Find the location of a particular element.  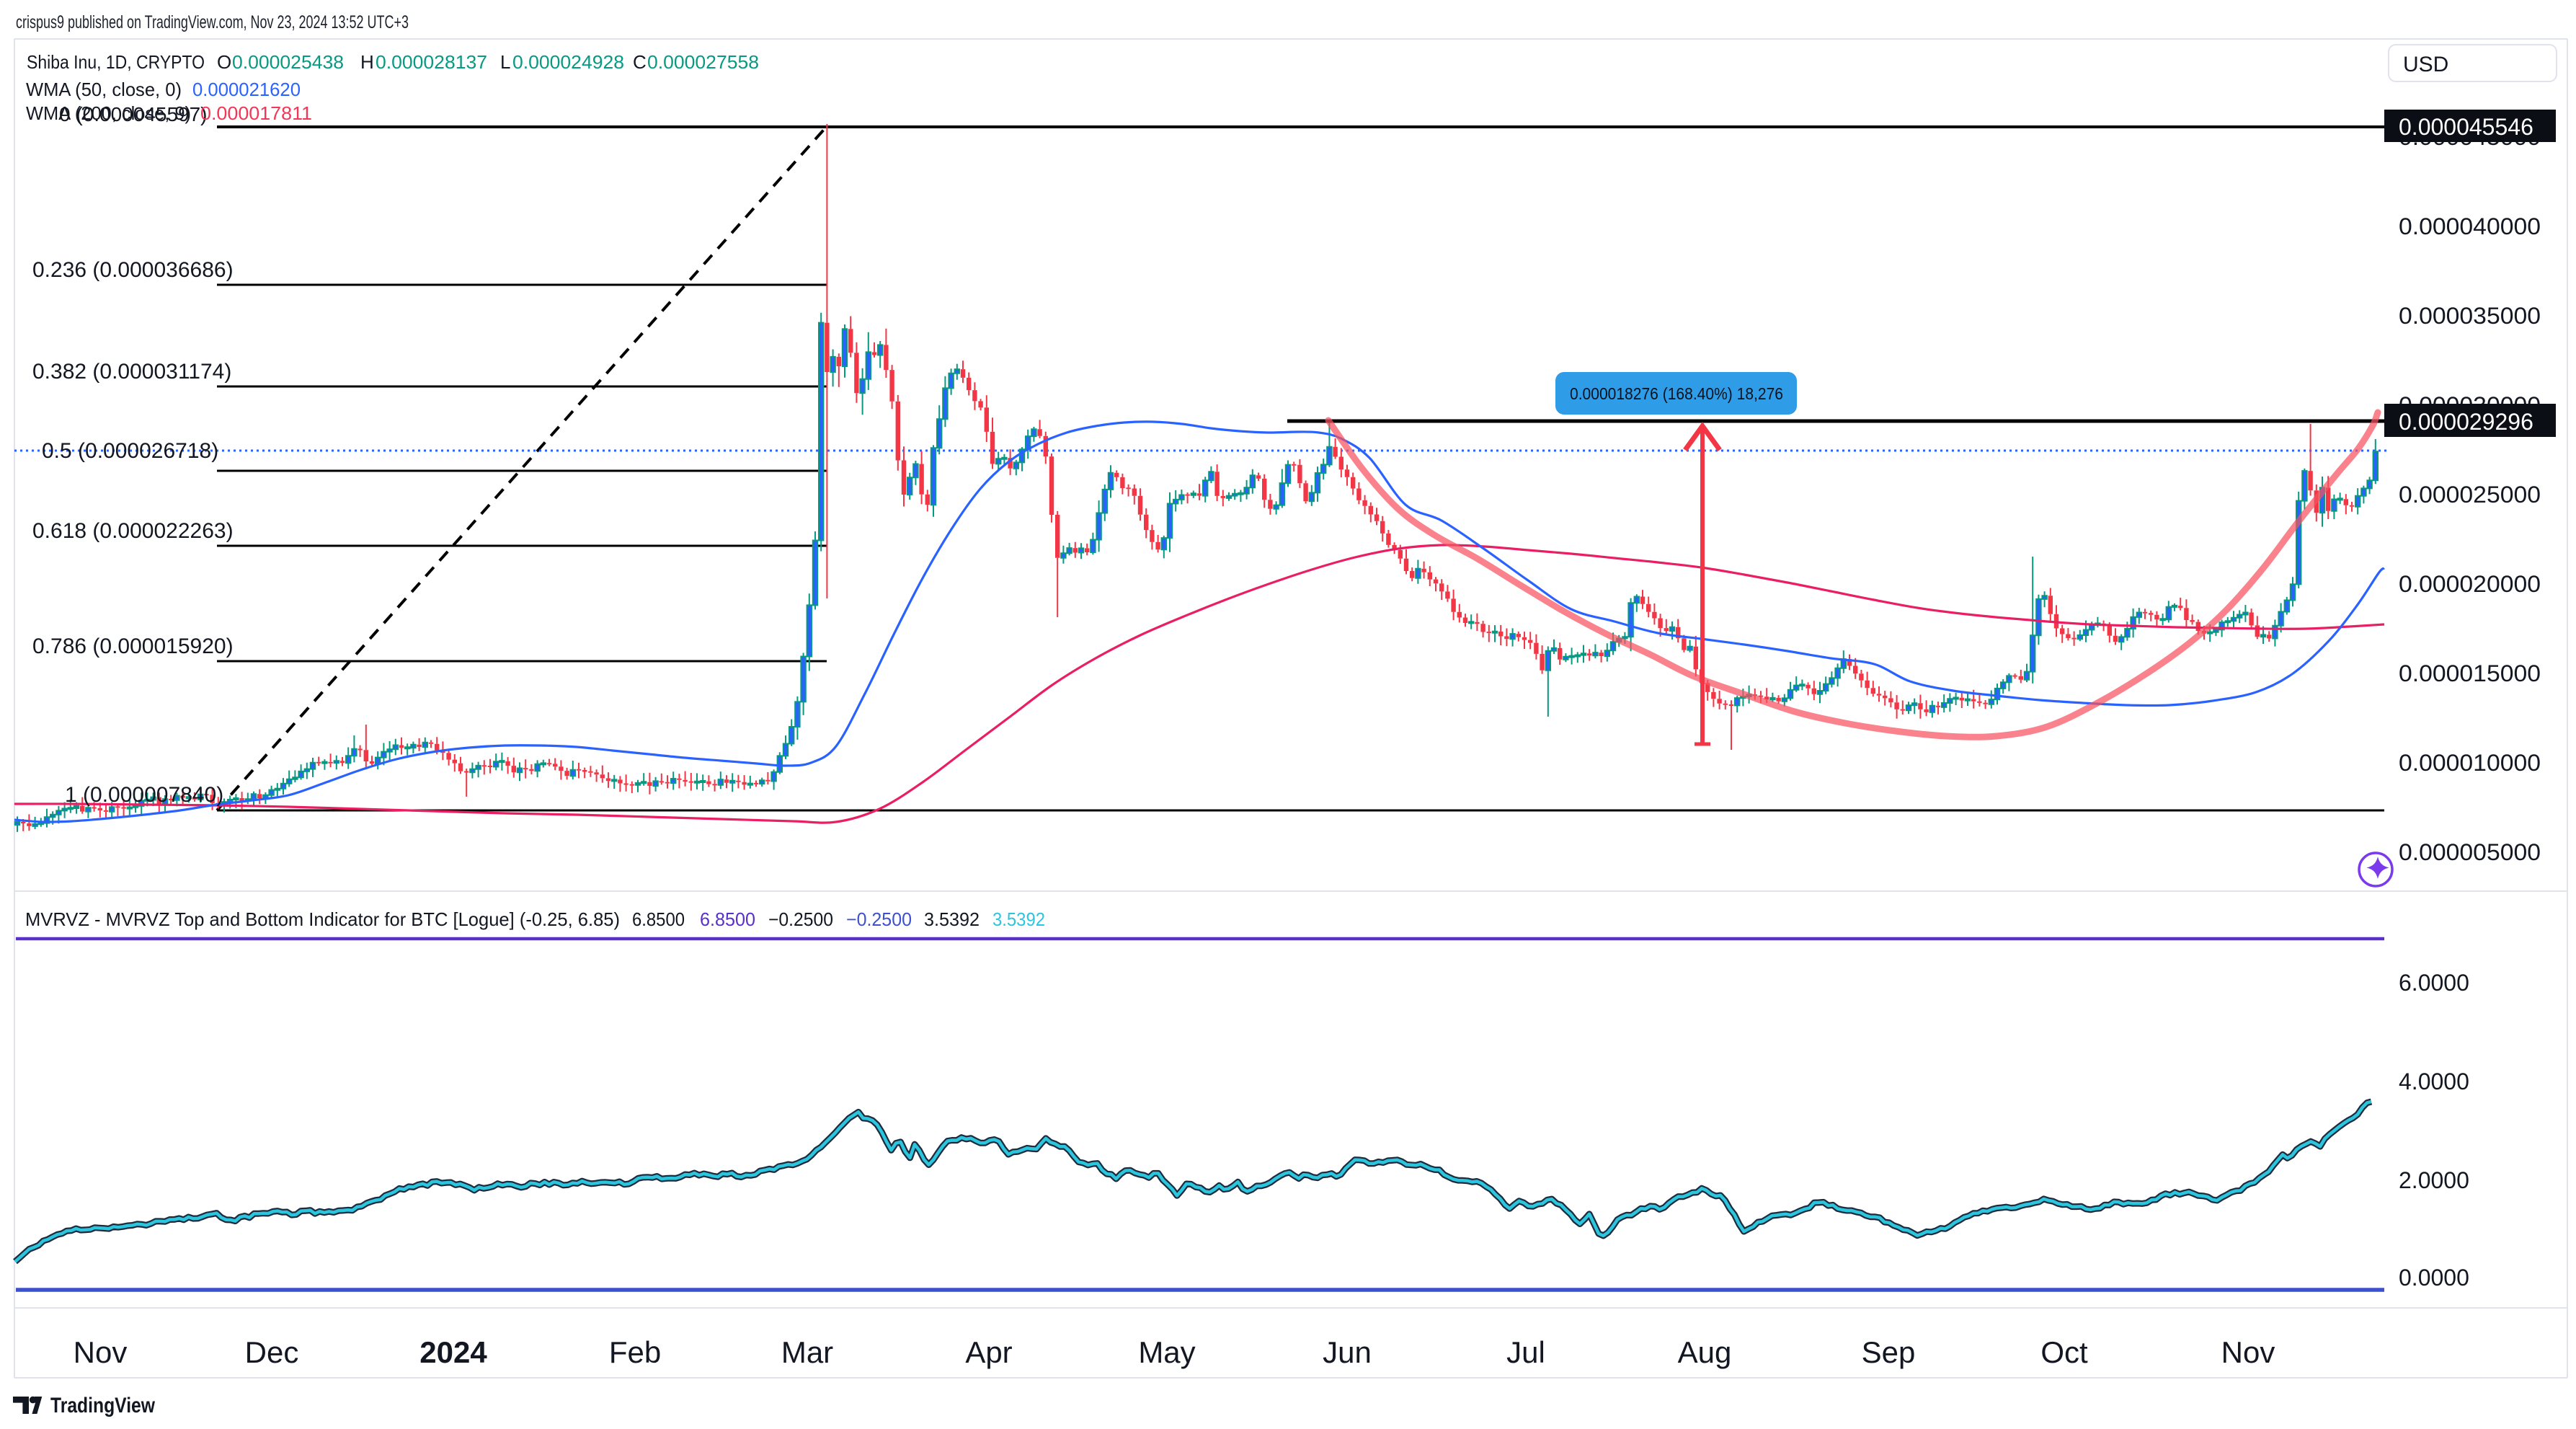

svg-text: 4.0000 is located at coordinates (2434, 1081).